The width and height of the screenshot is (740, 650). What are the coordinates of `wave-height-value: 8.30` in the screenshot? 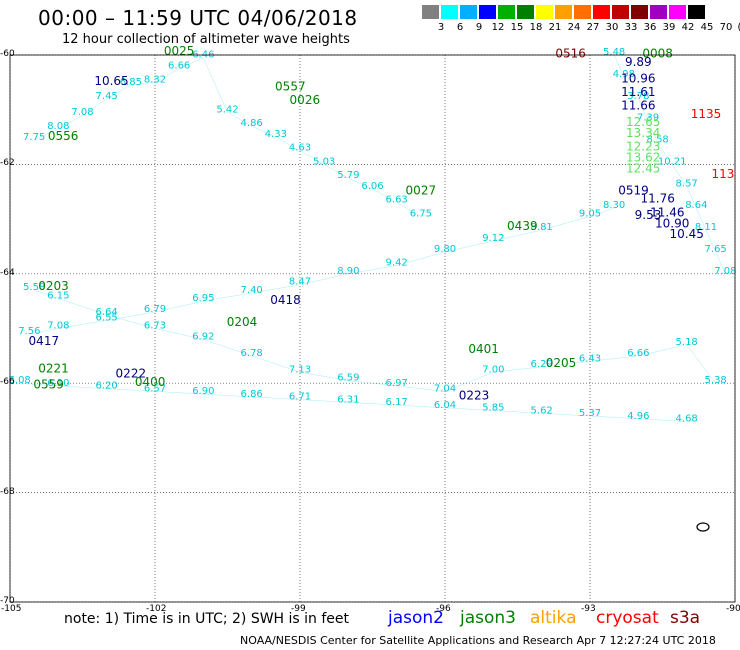 It's located at (614, 205).